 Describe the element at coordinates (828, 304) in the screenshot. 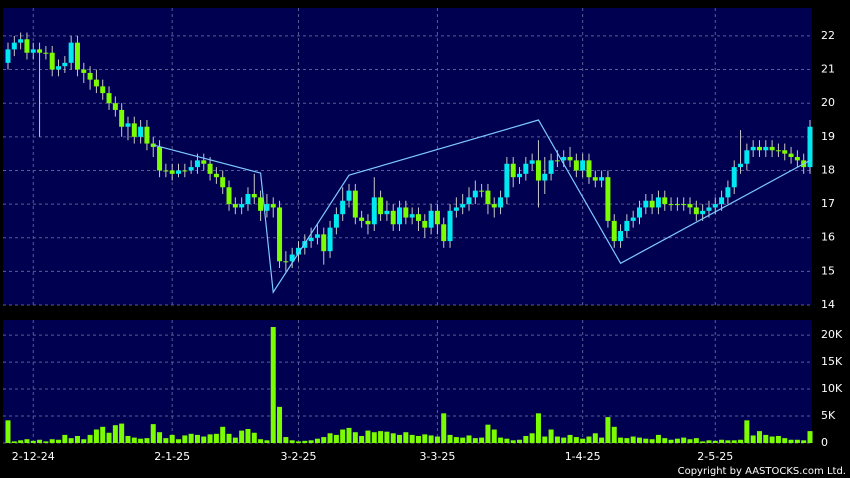

I see `y-tick-label: 14` at that location.